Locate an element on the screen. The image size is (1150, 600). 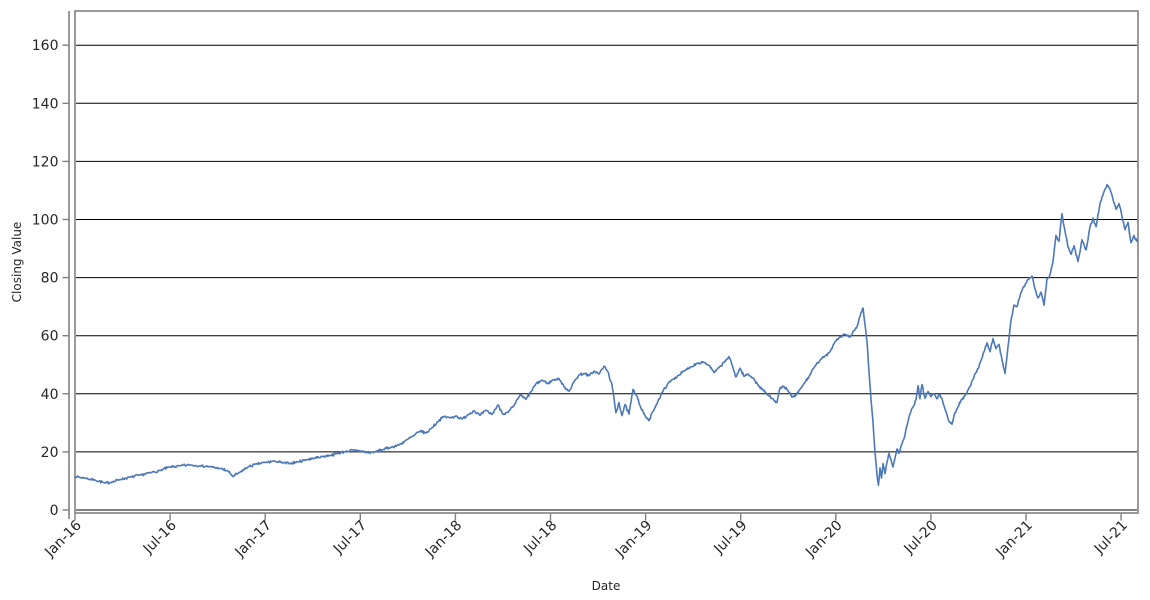
x-tick-label: Jul-18 is located at coordinates (540, 538).